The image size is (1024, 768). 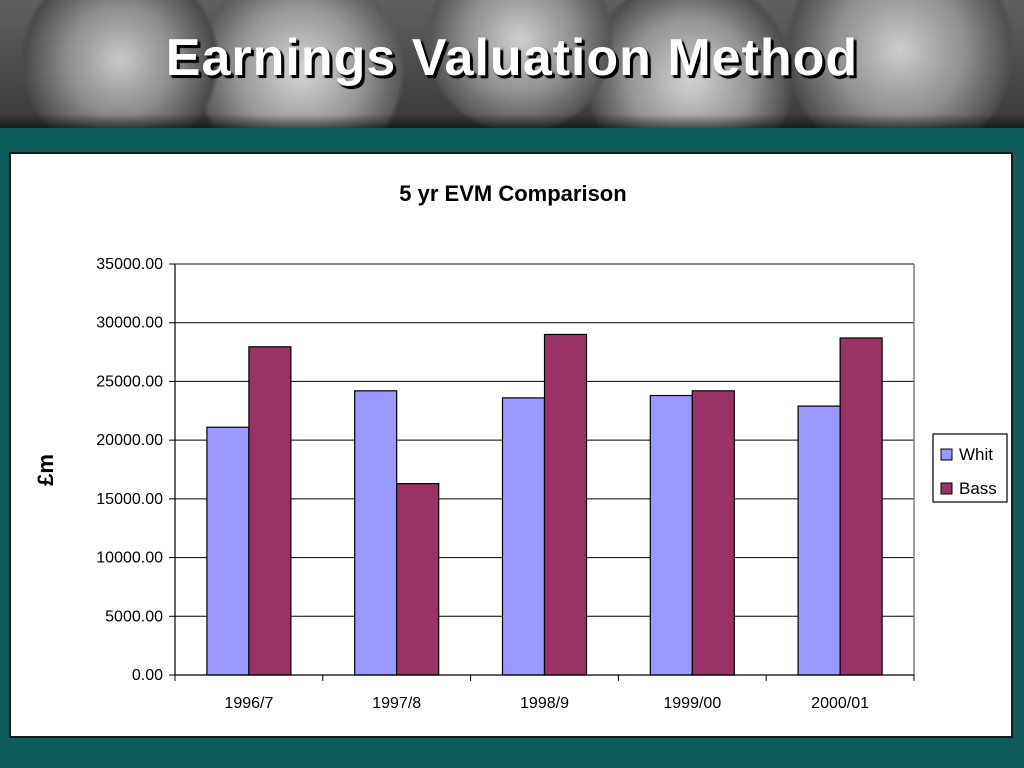 What do you see at coordinates (946, 488) in the screenshot?
I see `legend-swatch-bass` at bounding box center [946, 488].